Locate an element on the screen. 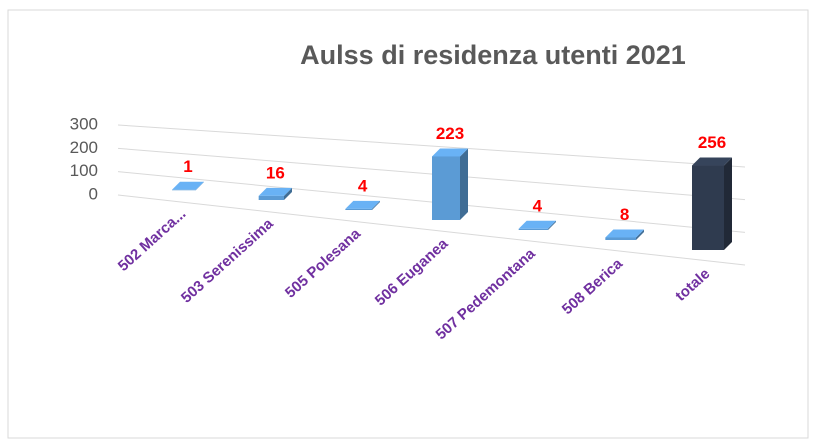 Image resolution: width=818 pixels, height=443 pixels. y-tick-label: 300 is located at coordinates (84, 123).